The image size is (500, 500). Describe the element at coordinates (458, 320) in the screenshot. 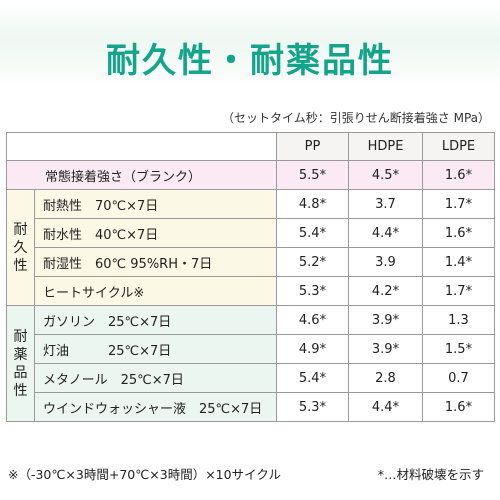

I see `cell-value: 1.3` at that location.